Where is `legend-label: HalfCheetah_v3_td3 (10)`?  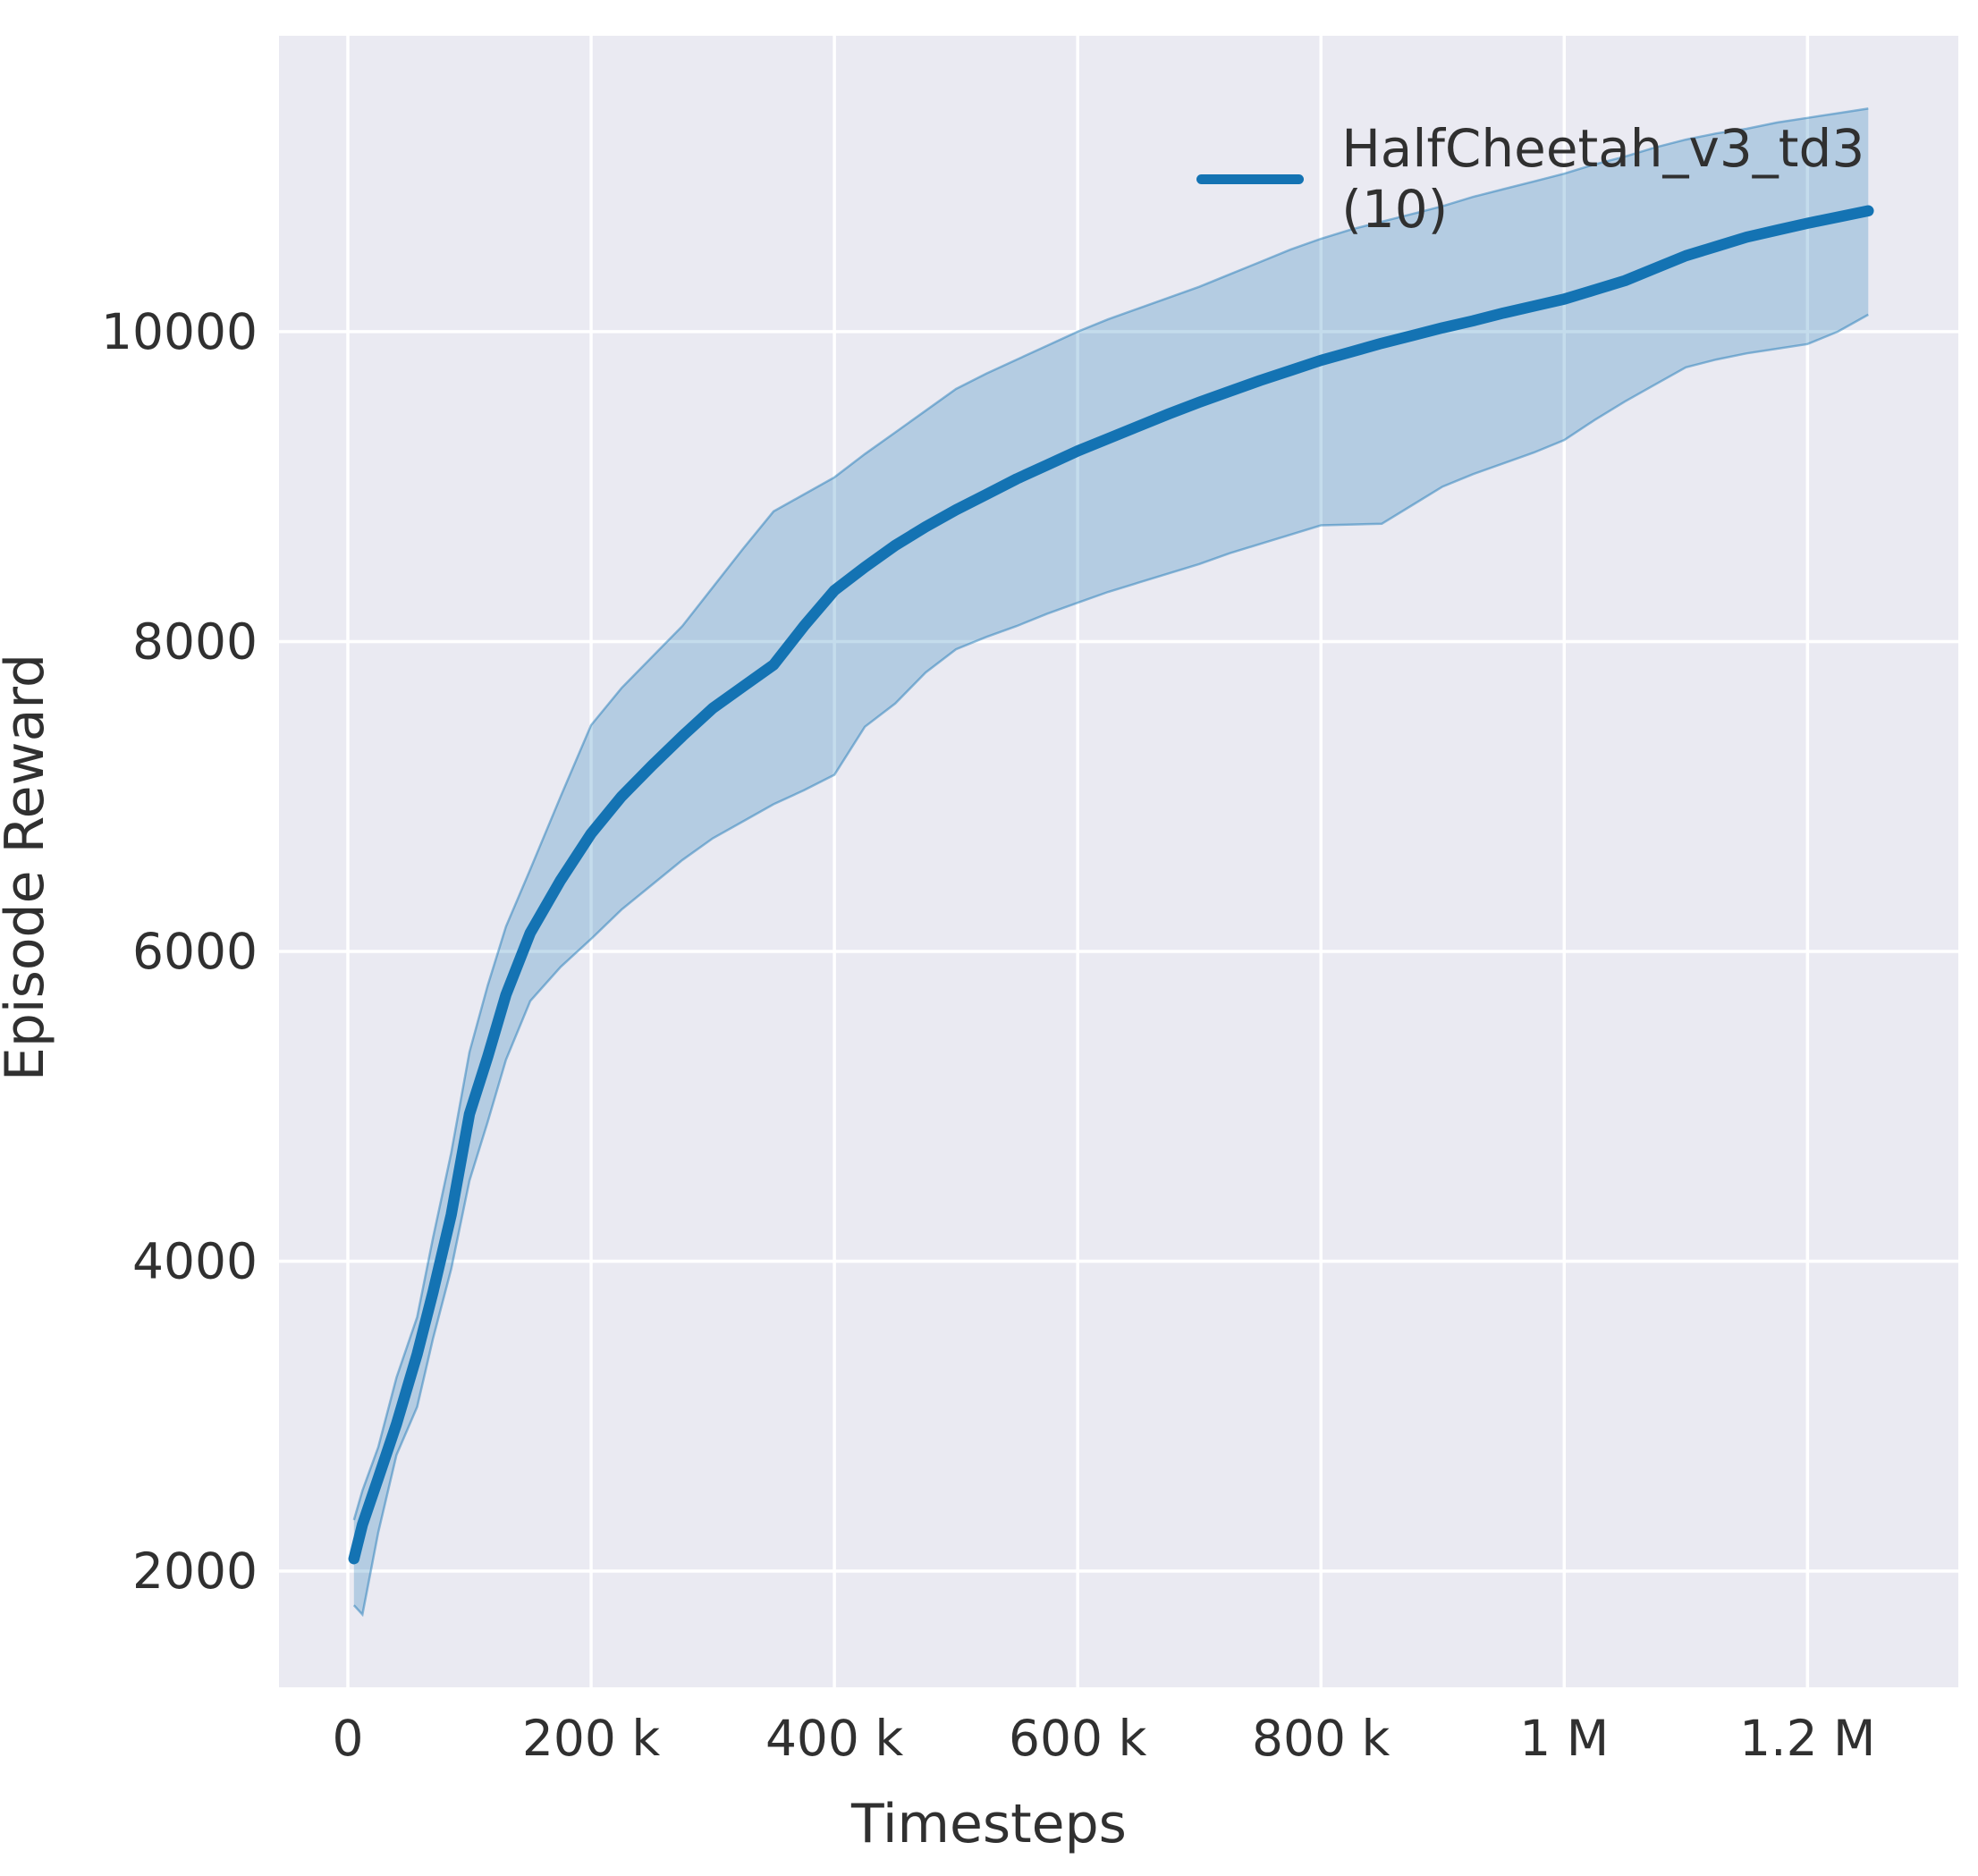 legend-label: HalfCheetah_v3_td3 (10) is located at coordinates (1603, 179).